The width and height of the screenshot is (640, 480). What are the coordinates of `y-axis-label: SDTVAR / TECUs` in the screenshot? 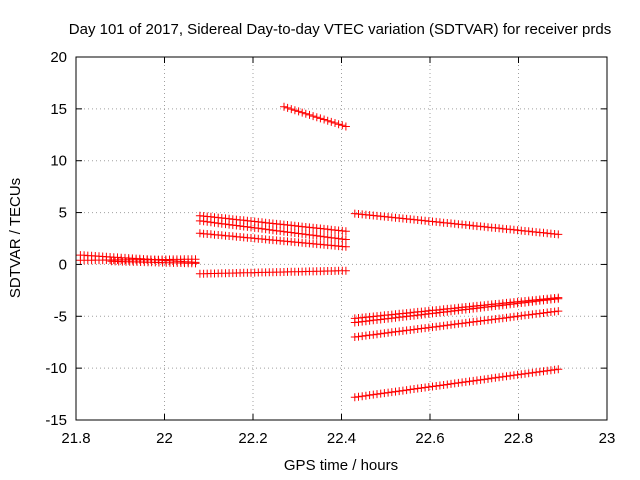 It's located at (15, 238).